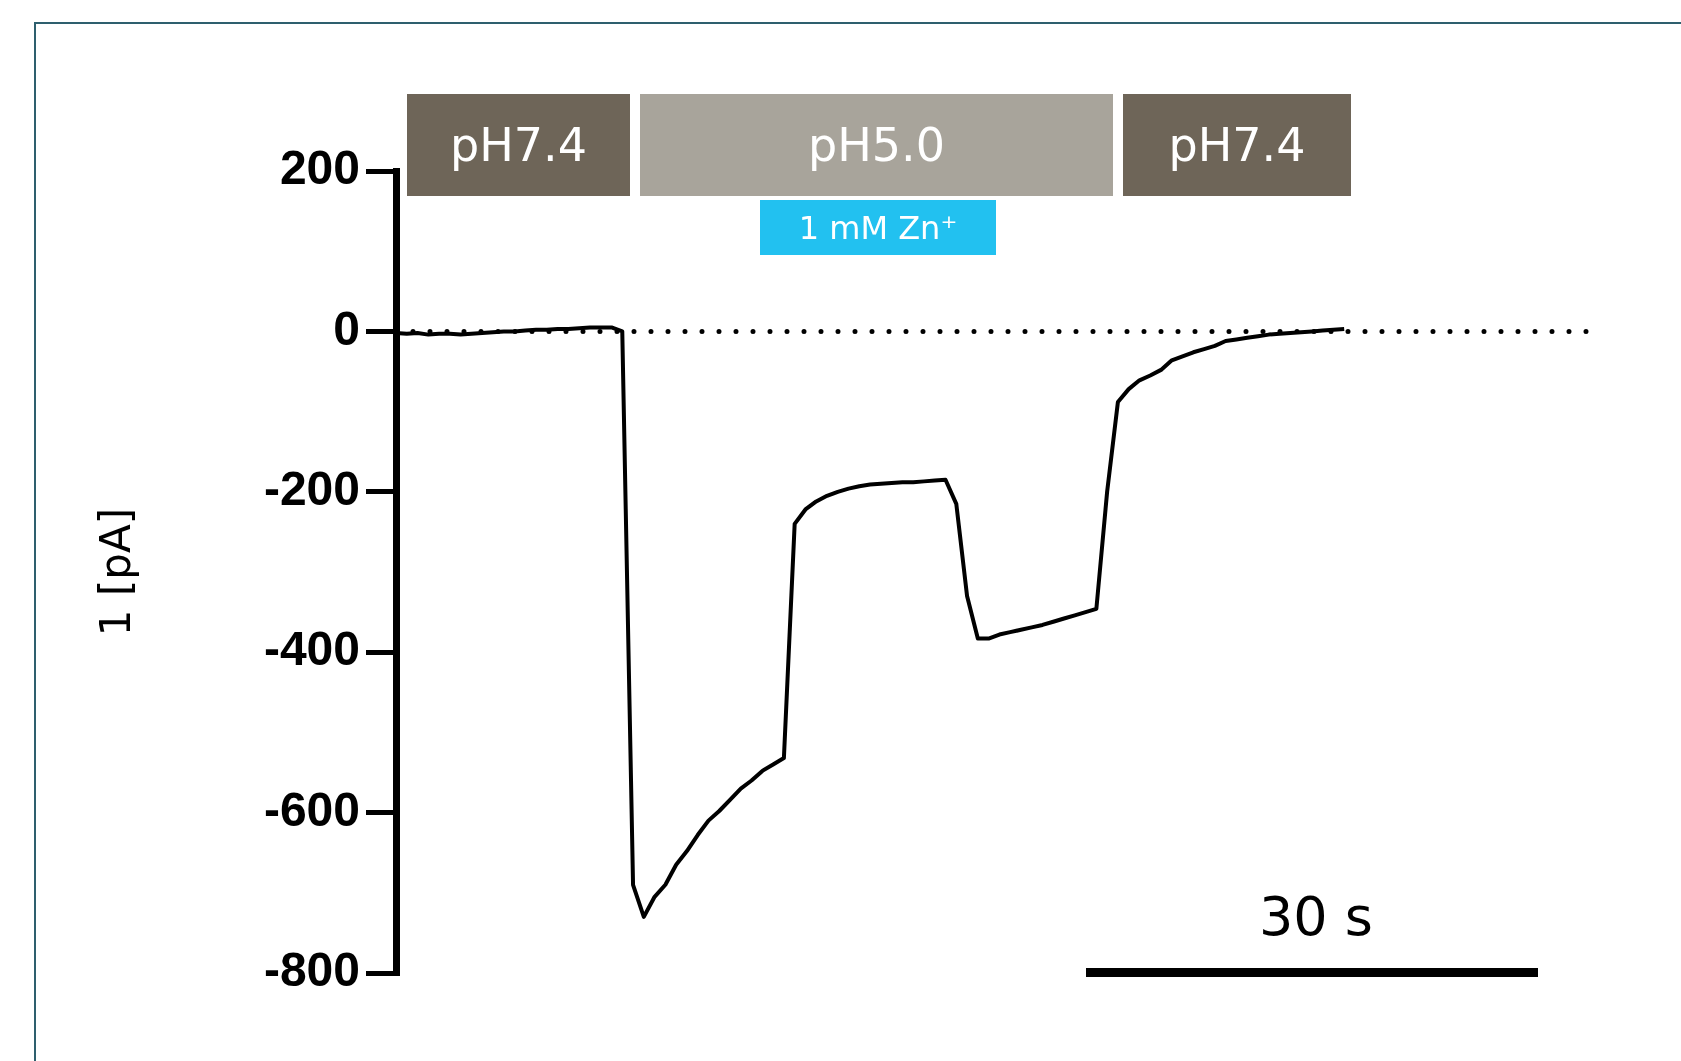  Describe the element at coordinates (311, 649) in the screenshot. I see `y-tick-label: -400` at that location.